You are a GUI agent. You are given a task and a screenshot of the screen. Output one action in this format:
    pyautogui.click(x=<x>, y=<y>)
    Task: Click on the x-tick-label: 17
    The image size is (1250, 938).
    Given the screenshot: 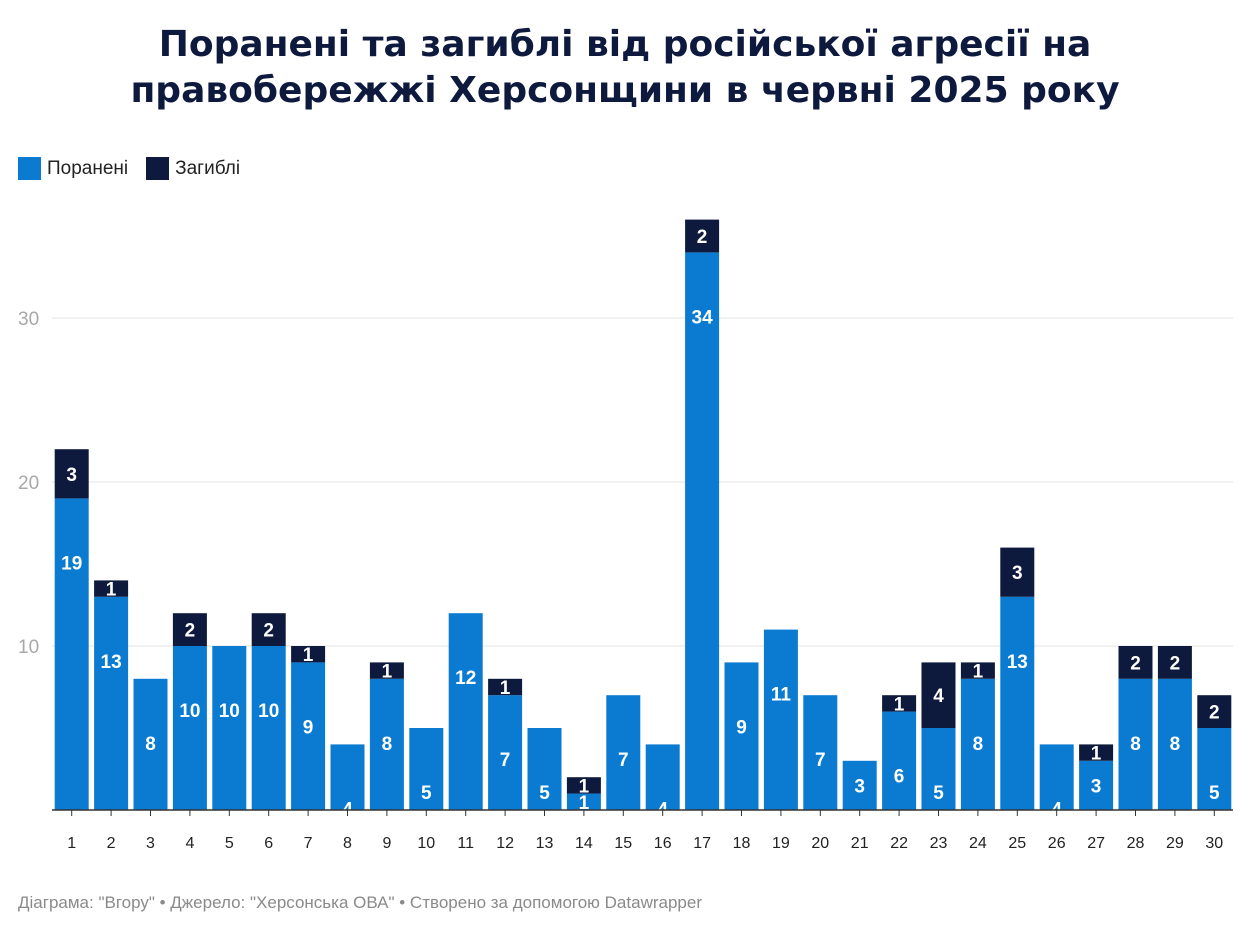 What is the action you would take?
    pyautogui.click(x=702, y=843)
    